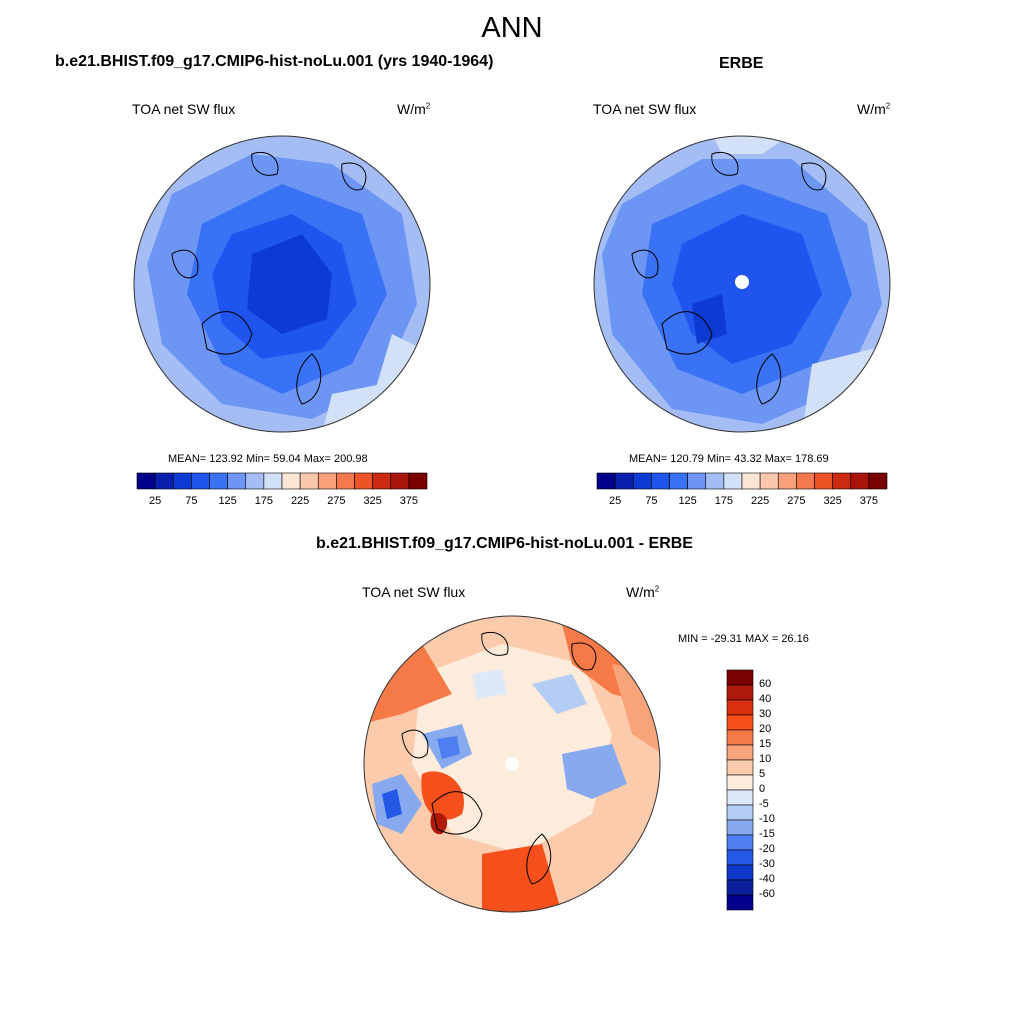 This screenshot has width=1024, height=1024. Describe the element at coordinates (282, 284) in the screenshot. I see `panel-1-polar-map` at that location.